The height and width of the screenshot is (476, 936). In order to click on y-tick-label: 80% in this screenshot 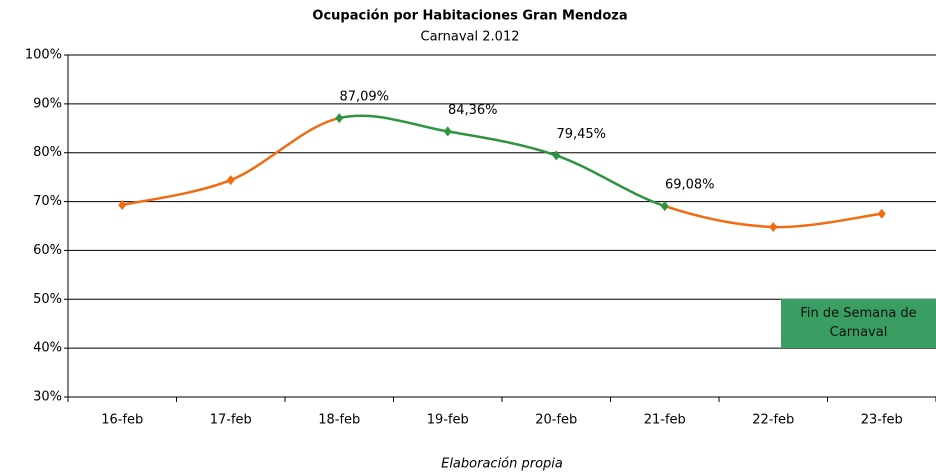, I will do `click(47, 152)`.